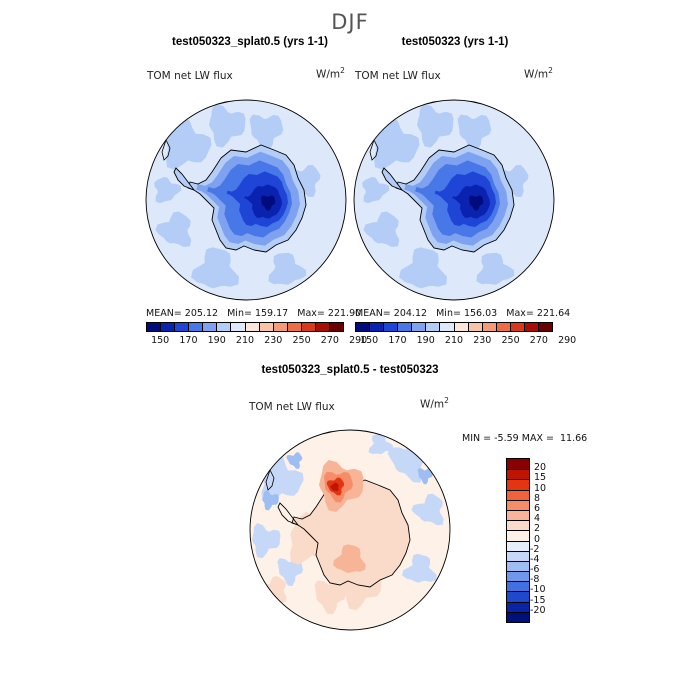 The image size is (700, 700). Describe the element at coordinates (271, 313) in the screenshot. I see `panel1-min-value: 159.17` at that location.